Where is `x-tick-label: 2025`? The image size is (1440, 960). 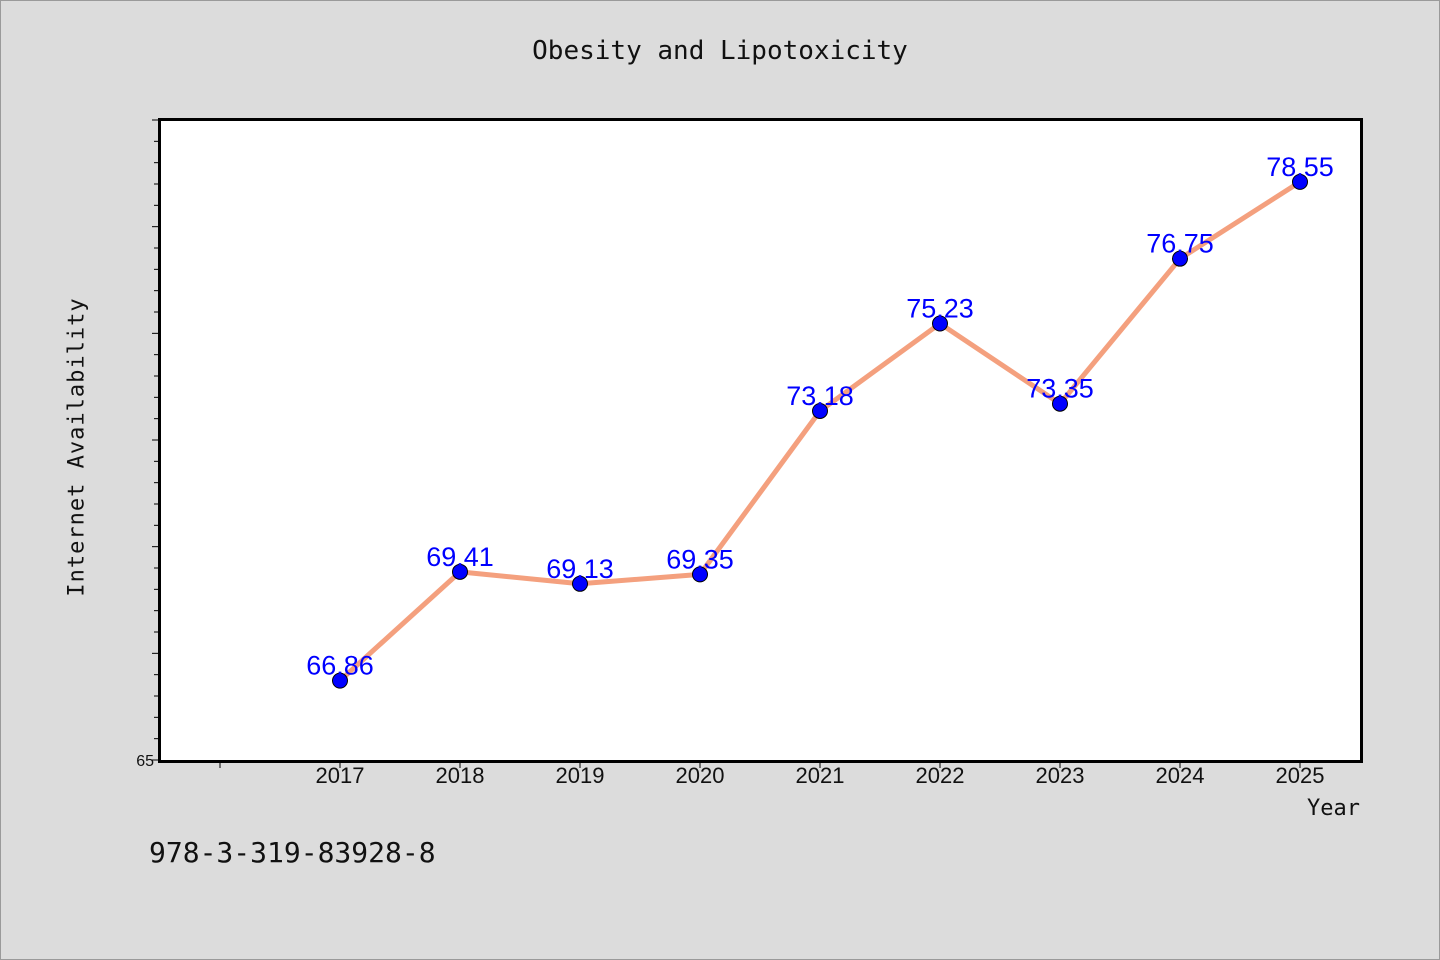 x-tick-label: 2025 is located at coordinates (1300, 775).